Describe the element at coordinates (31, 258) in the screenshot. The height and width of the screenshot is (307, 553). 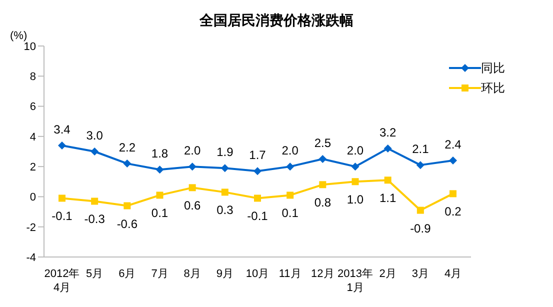
I see `y-tick-label: -4` at that location.